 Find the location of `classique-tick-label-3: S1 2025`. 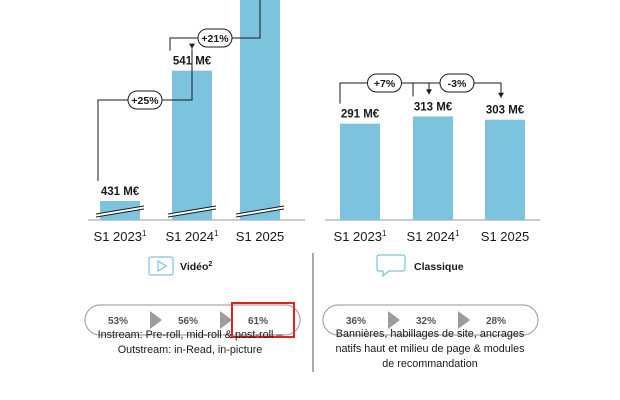

classique-tick-label-3: S1 2025 is located at coordinates (505, 236).